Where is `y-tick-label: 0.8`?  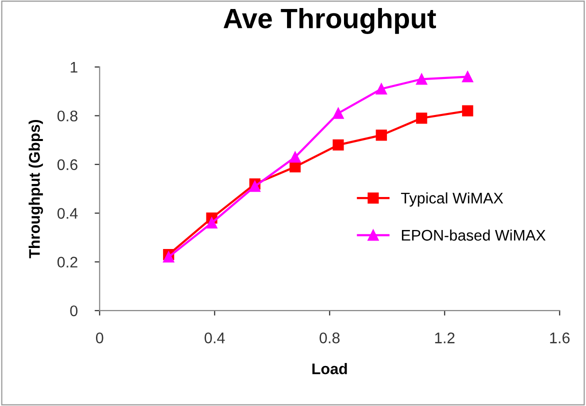 y-tick-label: 0.8 is located at coordinates (67, 116).